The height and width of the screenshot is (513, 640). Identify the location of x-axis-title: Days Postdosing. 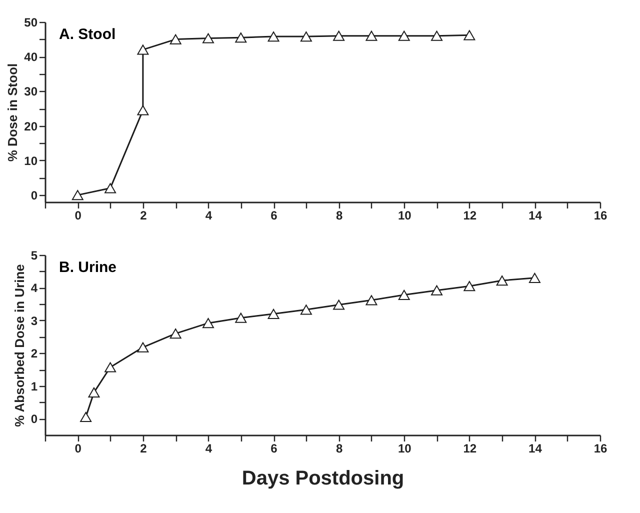
(323, 479).